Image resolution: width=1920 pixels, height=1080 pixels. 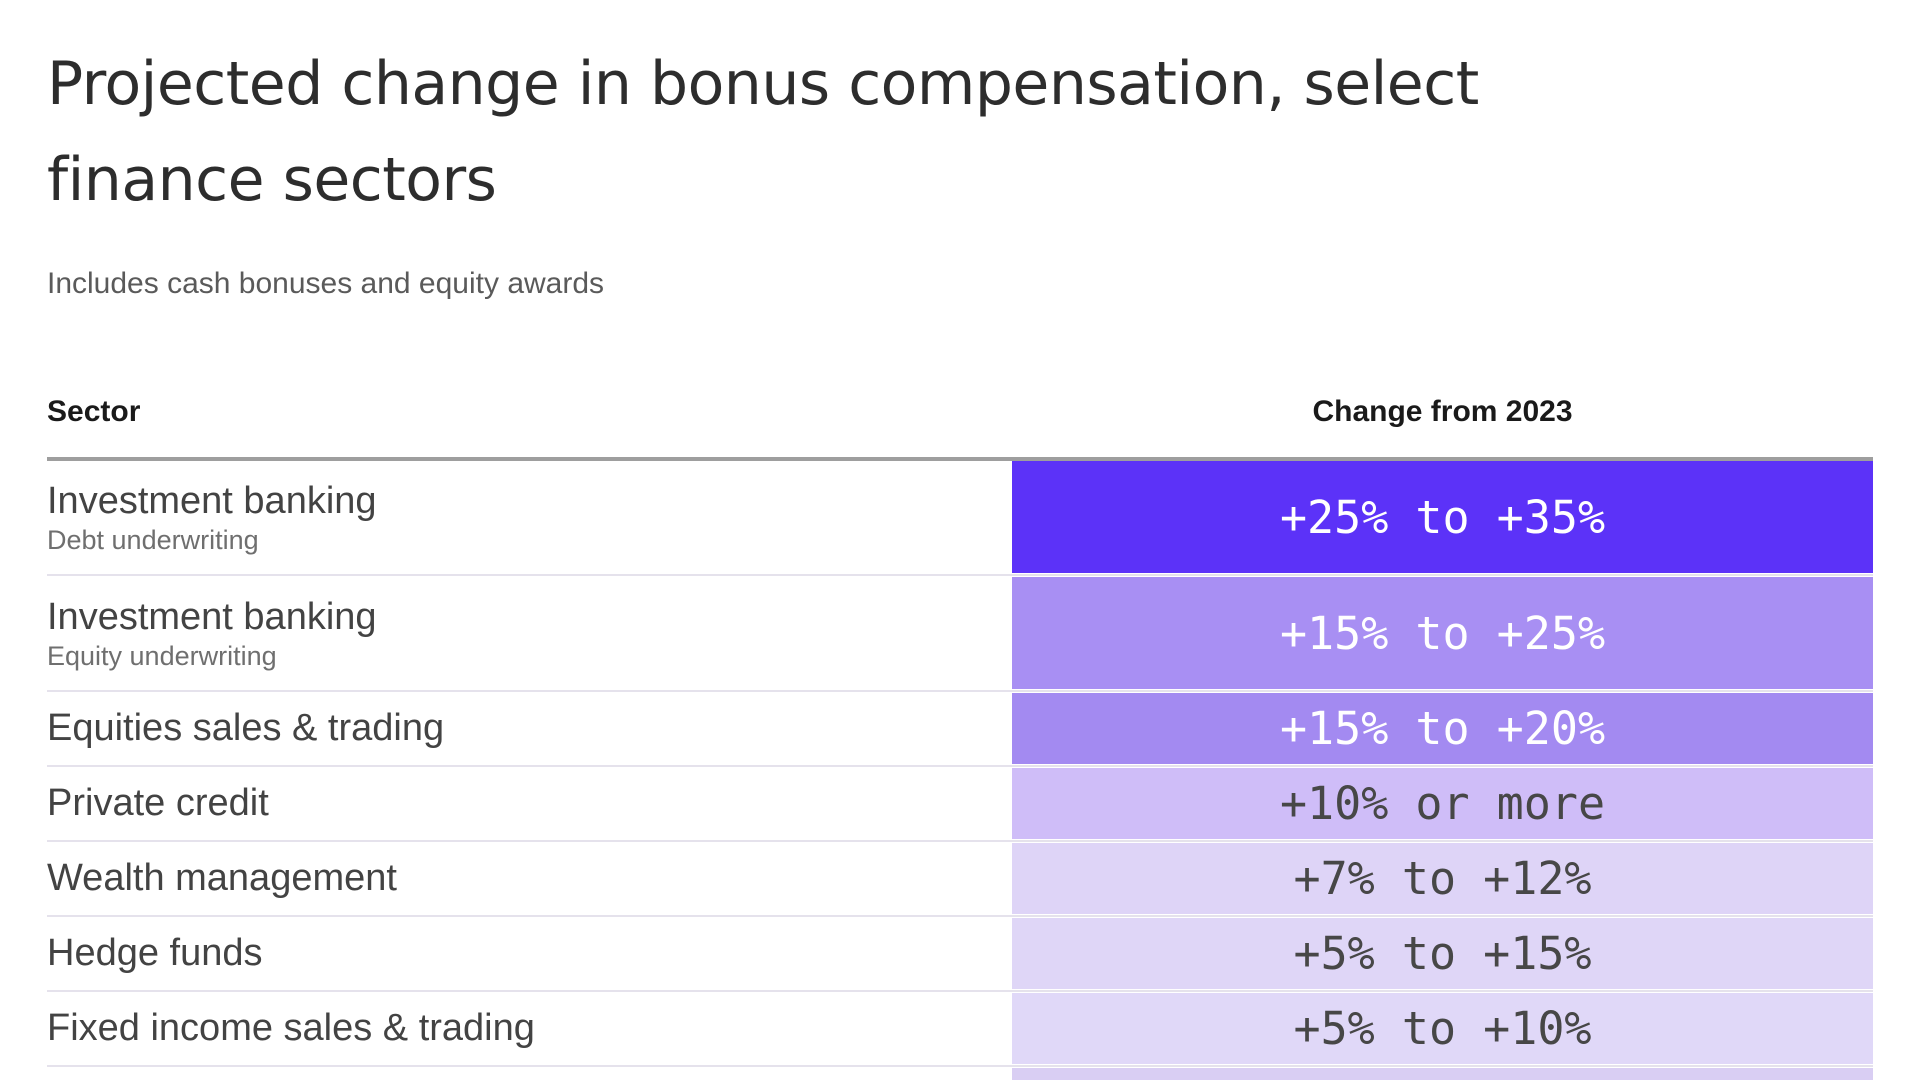 I want to click on table-row: Private credit +10% or more, so click(x=960, y=803).